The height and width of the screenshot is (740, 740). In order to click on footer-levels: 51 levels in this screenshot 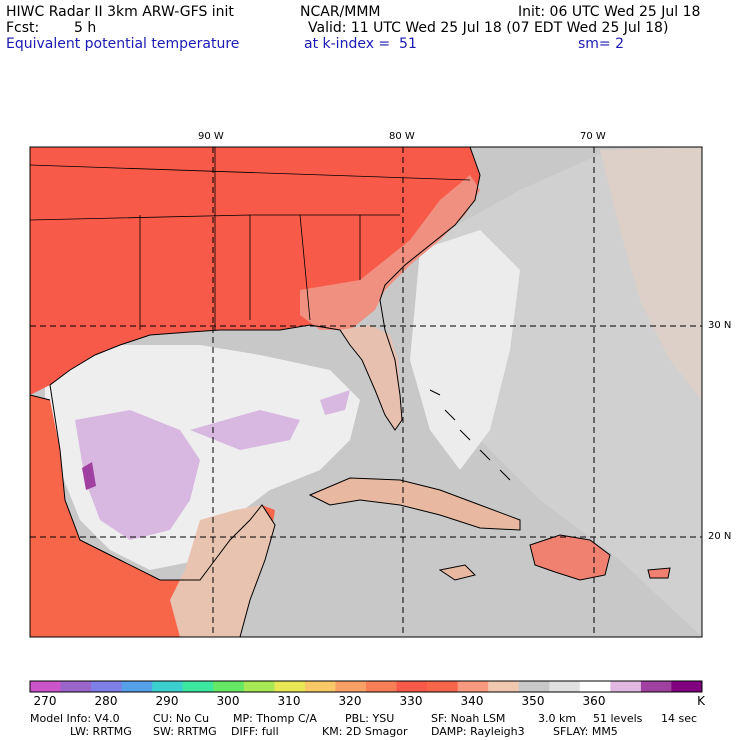, I will do `click(618, 718)`.